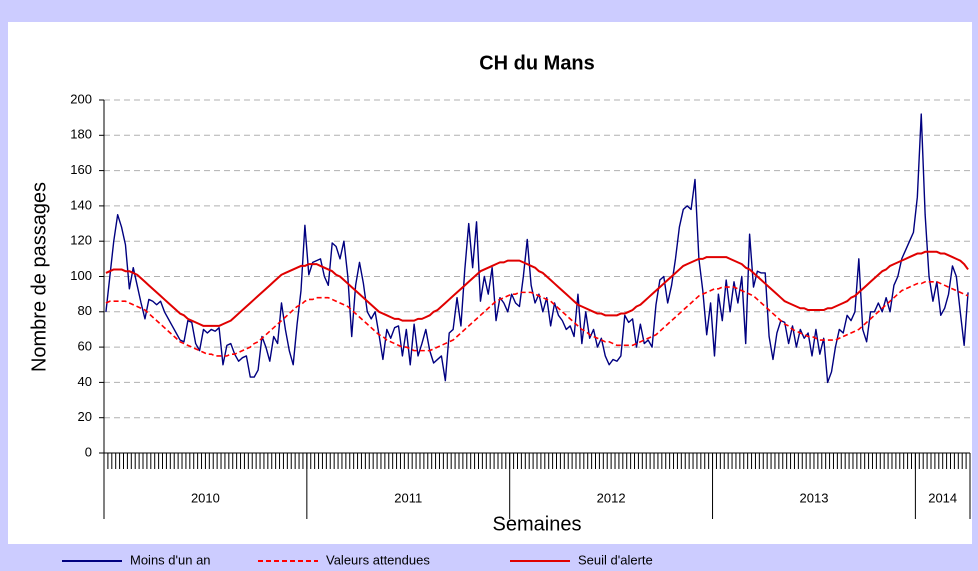 Image resolution: width=978 pixels, height=571 pixels. Describe the element at coordinates (615, 559) in the screenshot. I see `legend-label: Seuil d'alerte` at that location.